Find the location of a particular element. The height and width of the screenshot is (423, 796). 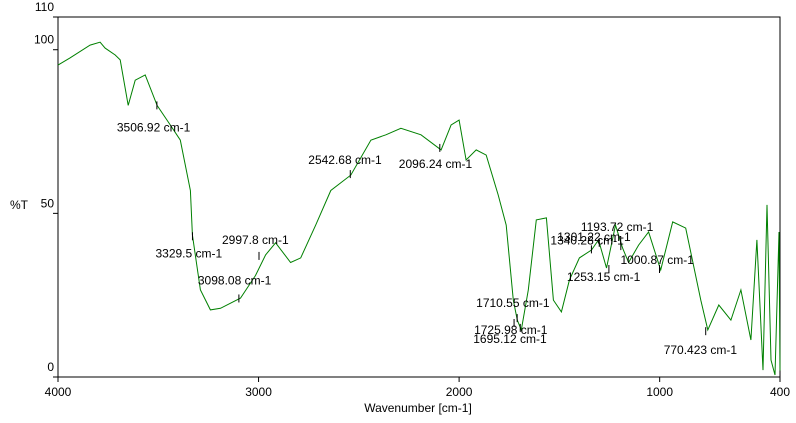

peak-label: 2997.8 cm-1 is located at coordinates (255, 240).